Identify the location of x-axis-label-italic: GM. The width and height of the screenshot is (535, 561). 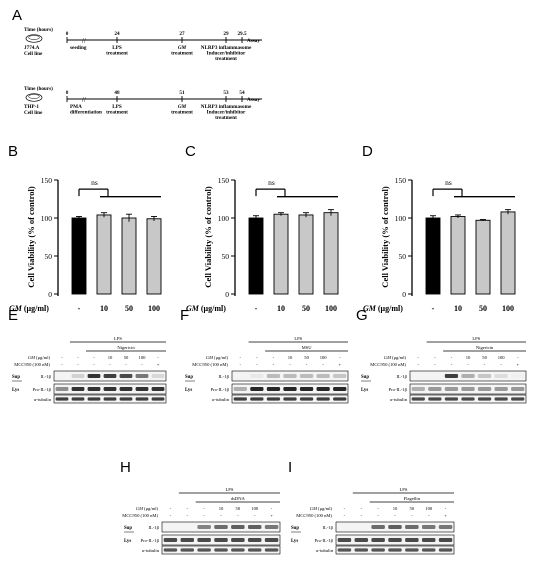
(370, 308).